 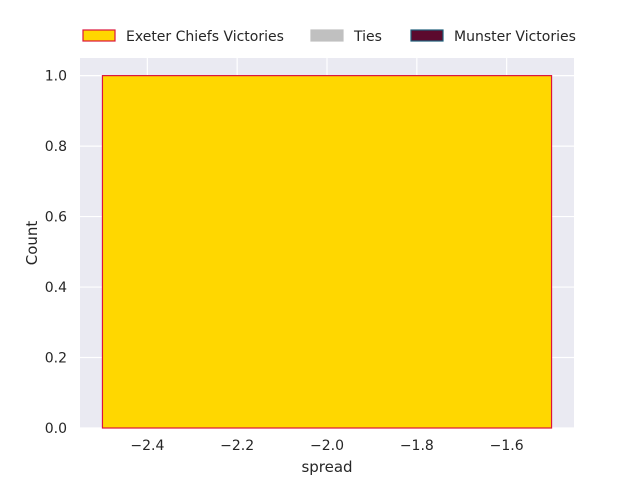 What do you see at coordinates (417, 446) in the screenshot?
I see `x-tick-label: −1.8` at bounding box center [417, 446].